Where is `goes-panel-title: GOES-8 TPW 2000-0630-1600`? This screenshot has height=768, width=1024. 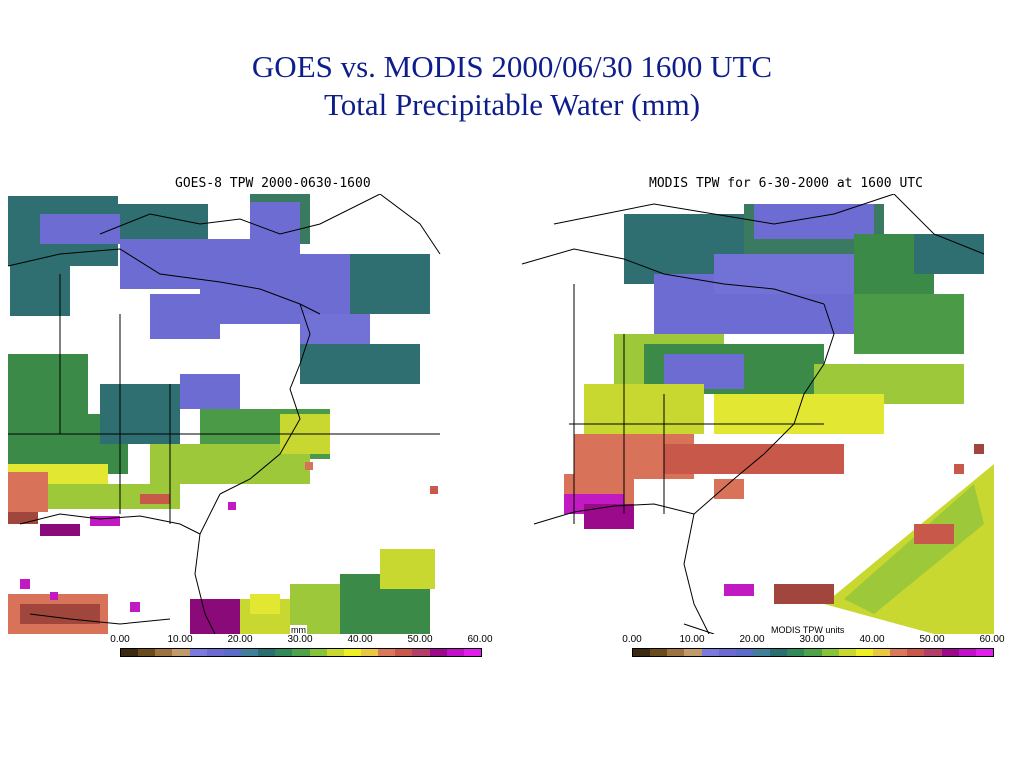
goes-panel-title: GOES-8 TPW 2000-0630-1600 is located at coordinates (273, 183).